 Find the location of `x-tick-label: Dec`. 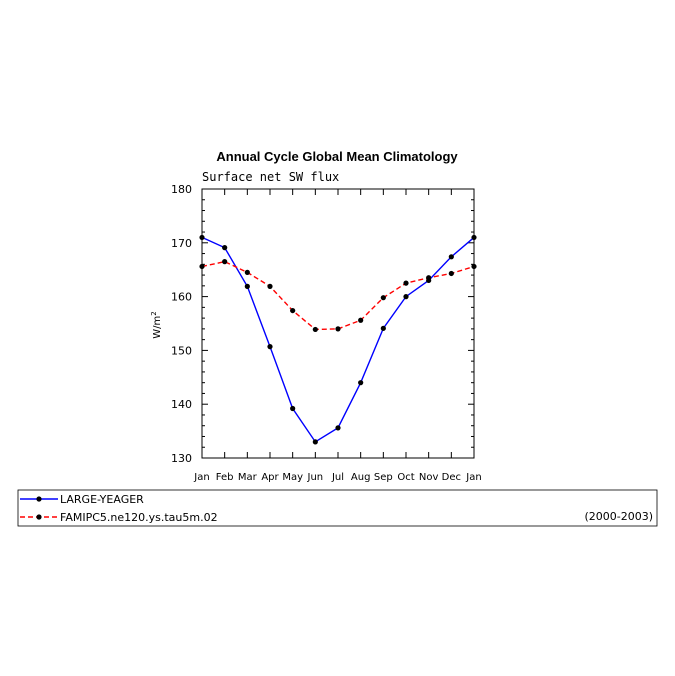

x-tick-label: Dec is located at coordinates (451, 477).